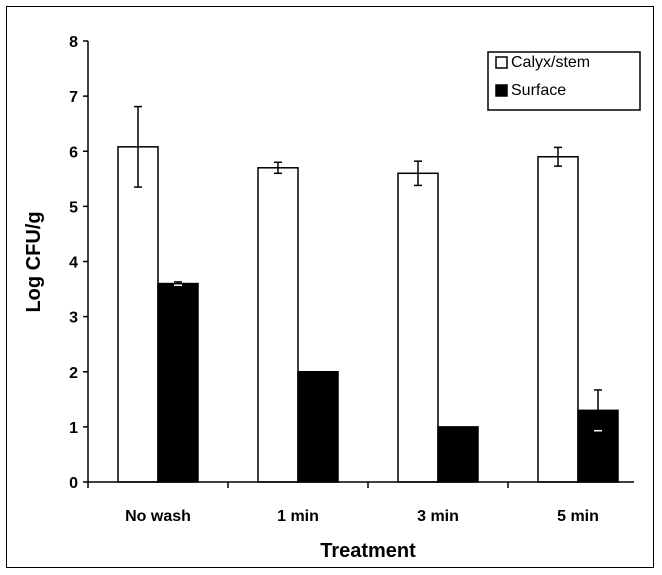 The height and width of the screenshot is (575, 662). Describe the element at coordinates (73, 318) in the screenshot. I see `y-tick-label: 3` at that location.